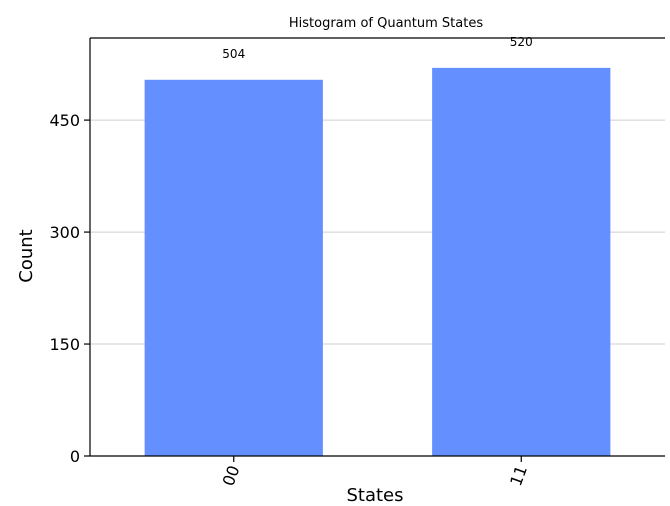 The width and height of the screenshot is (670, 506). I want to click on y-tick-label: 150, so click(64, 344).